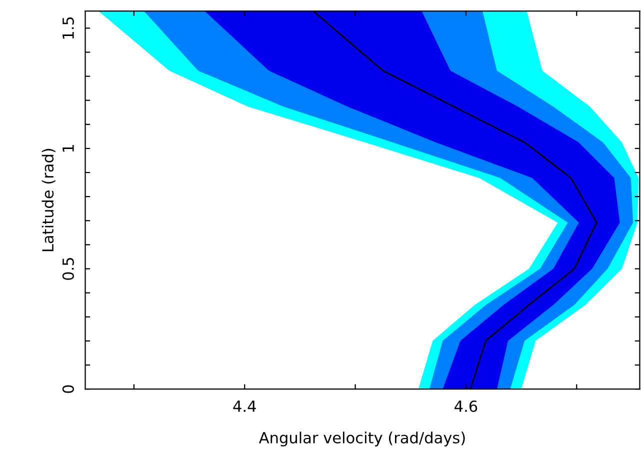  What do you see at coordinates (361, 439) in the screenshot?
I see `x-axis-title: Angular velocity (rad/days)` at bounding box center [361, 439].